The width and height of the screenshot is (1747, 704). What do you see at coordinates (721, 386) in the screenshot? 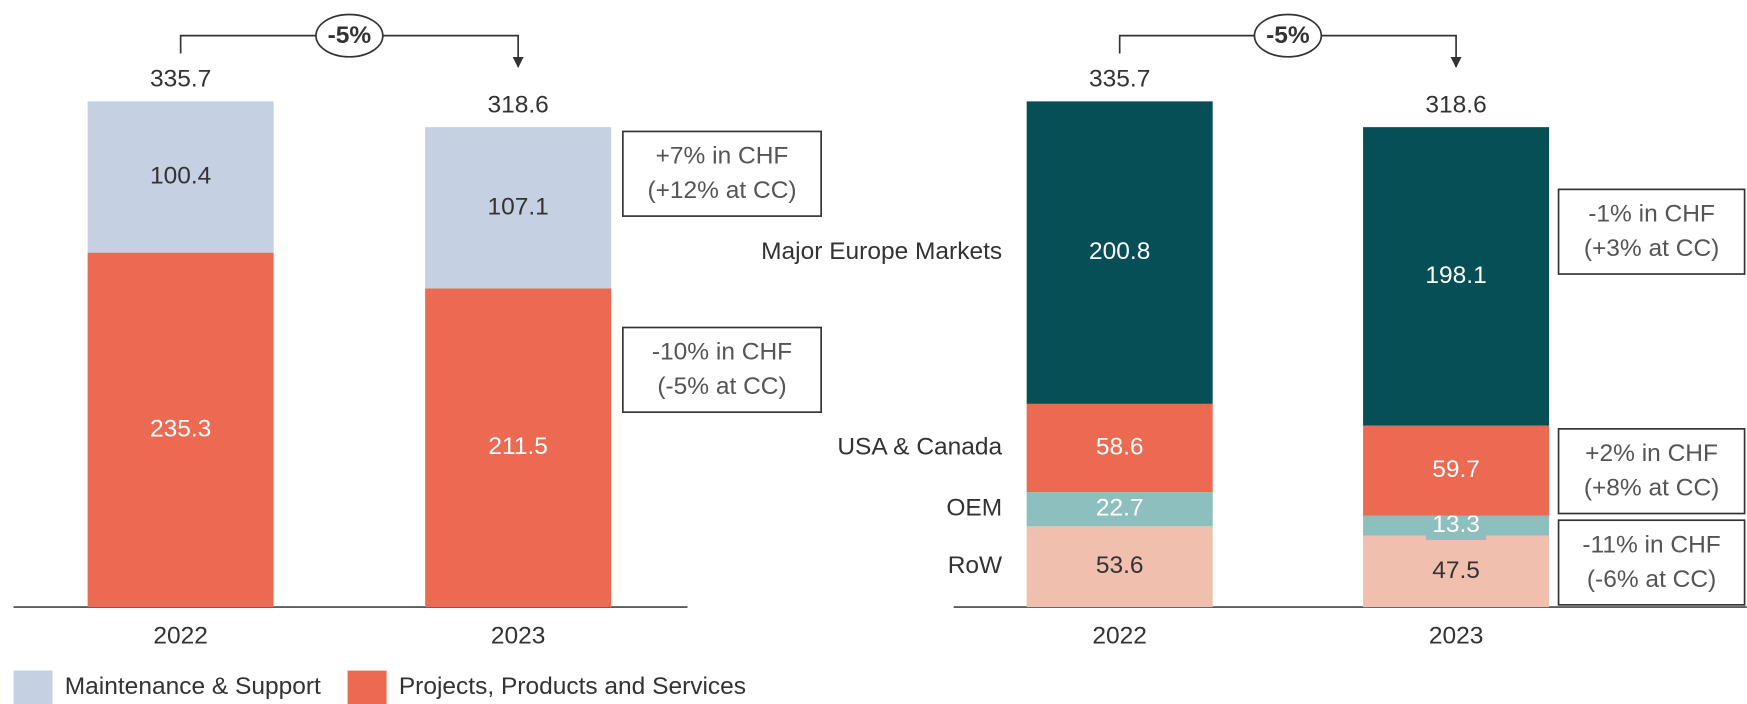
I see `annotation-text: (-5% at CC)` at bounding box center [721, 386].